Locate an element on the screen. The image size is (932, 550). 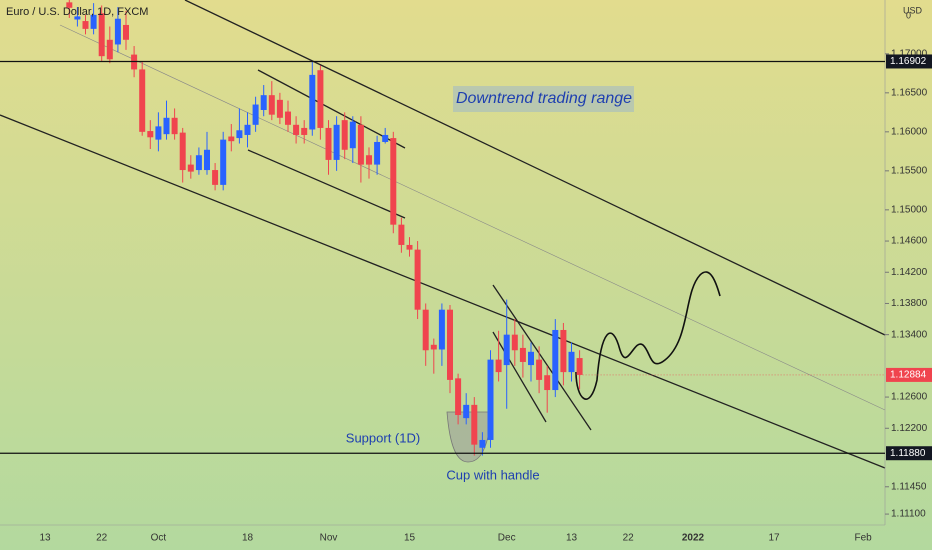
price-tag-label: 1.11880 is located at coordinates (908, 453).